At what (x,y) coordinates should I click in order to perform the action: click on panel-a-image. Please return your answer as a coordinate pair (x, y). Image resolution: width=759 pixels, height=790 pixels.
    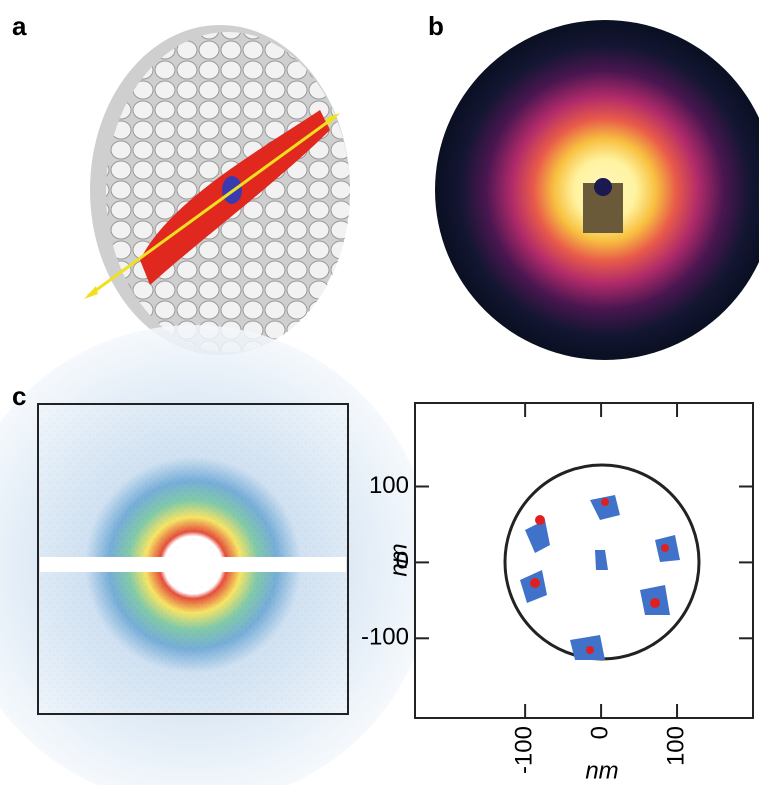
    Looking at the image, I should click on (217, 190).